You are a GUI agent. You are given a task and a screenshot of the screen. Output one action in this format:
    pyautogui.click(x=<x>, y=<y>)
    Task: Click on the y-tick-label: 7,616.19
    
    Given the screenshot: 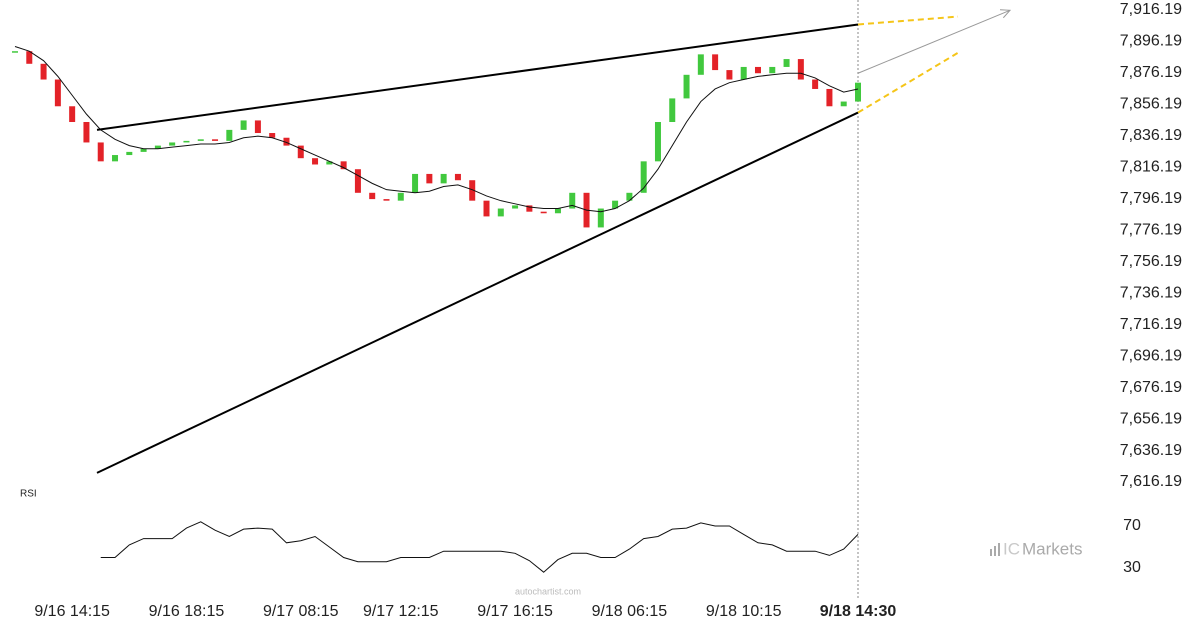 What is the action you would take?
    pyautogui.click(x=1151, y=481)
    